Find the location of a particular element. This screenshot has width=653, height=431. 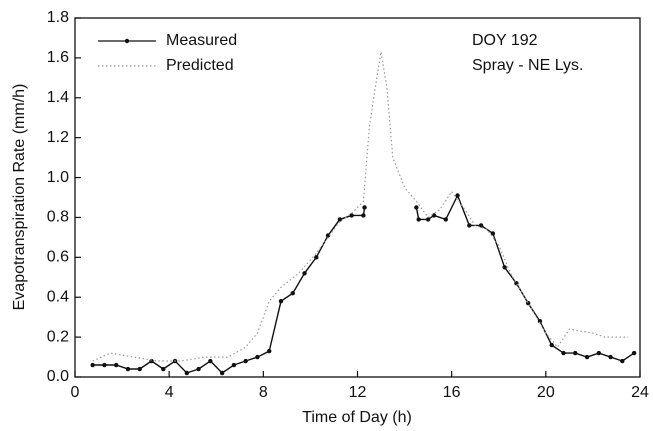

x-tick-label: 8 is located at coordinates (263, 392).